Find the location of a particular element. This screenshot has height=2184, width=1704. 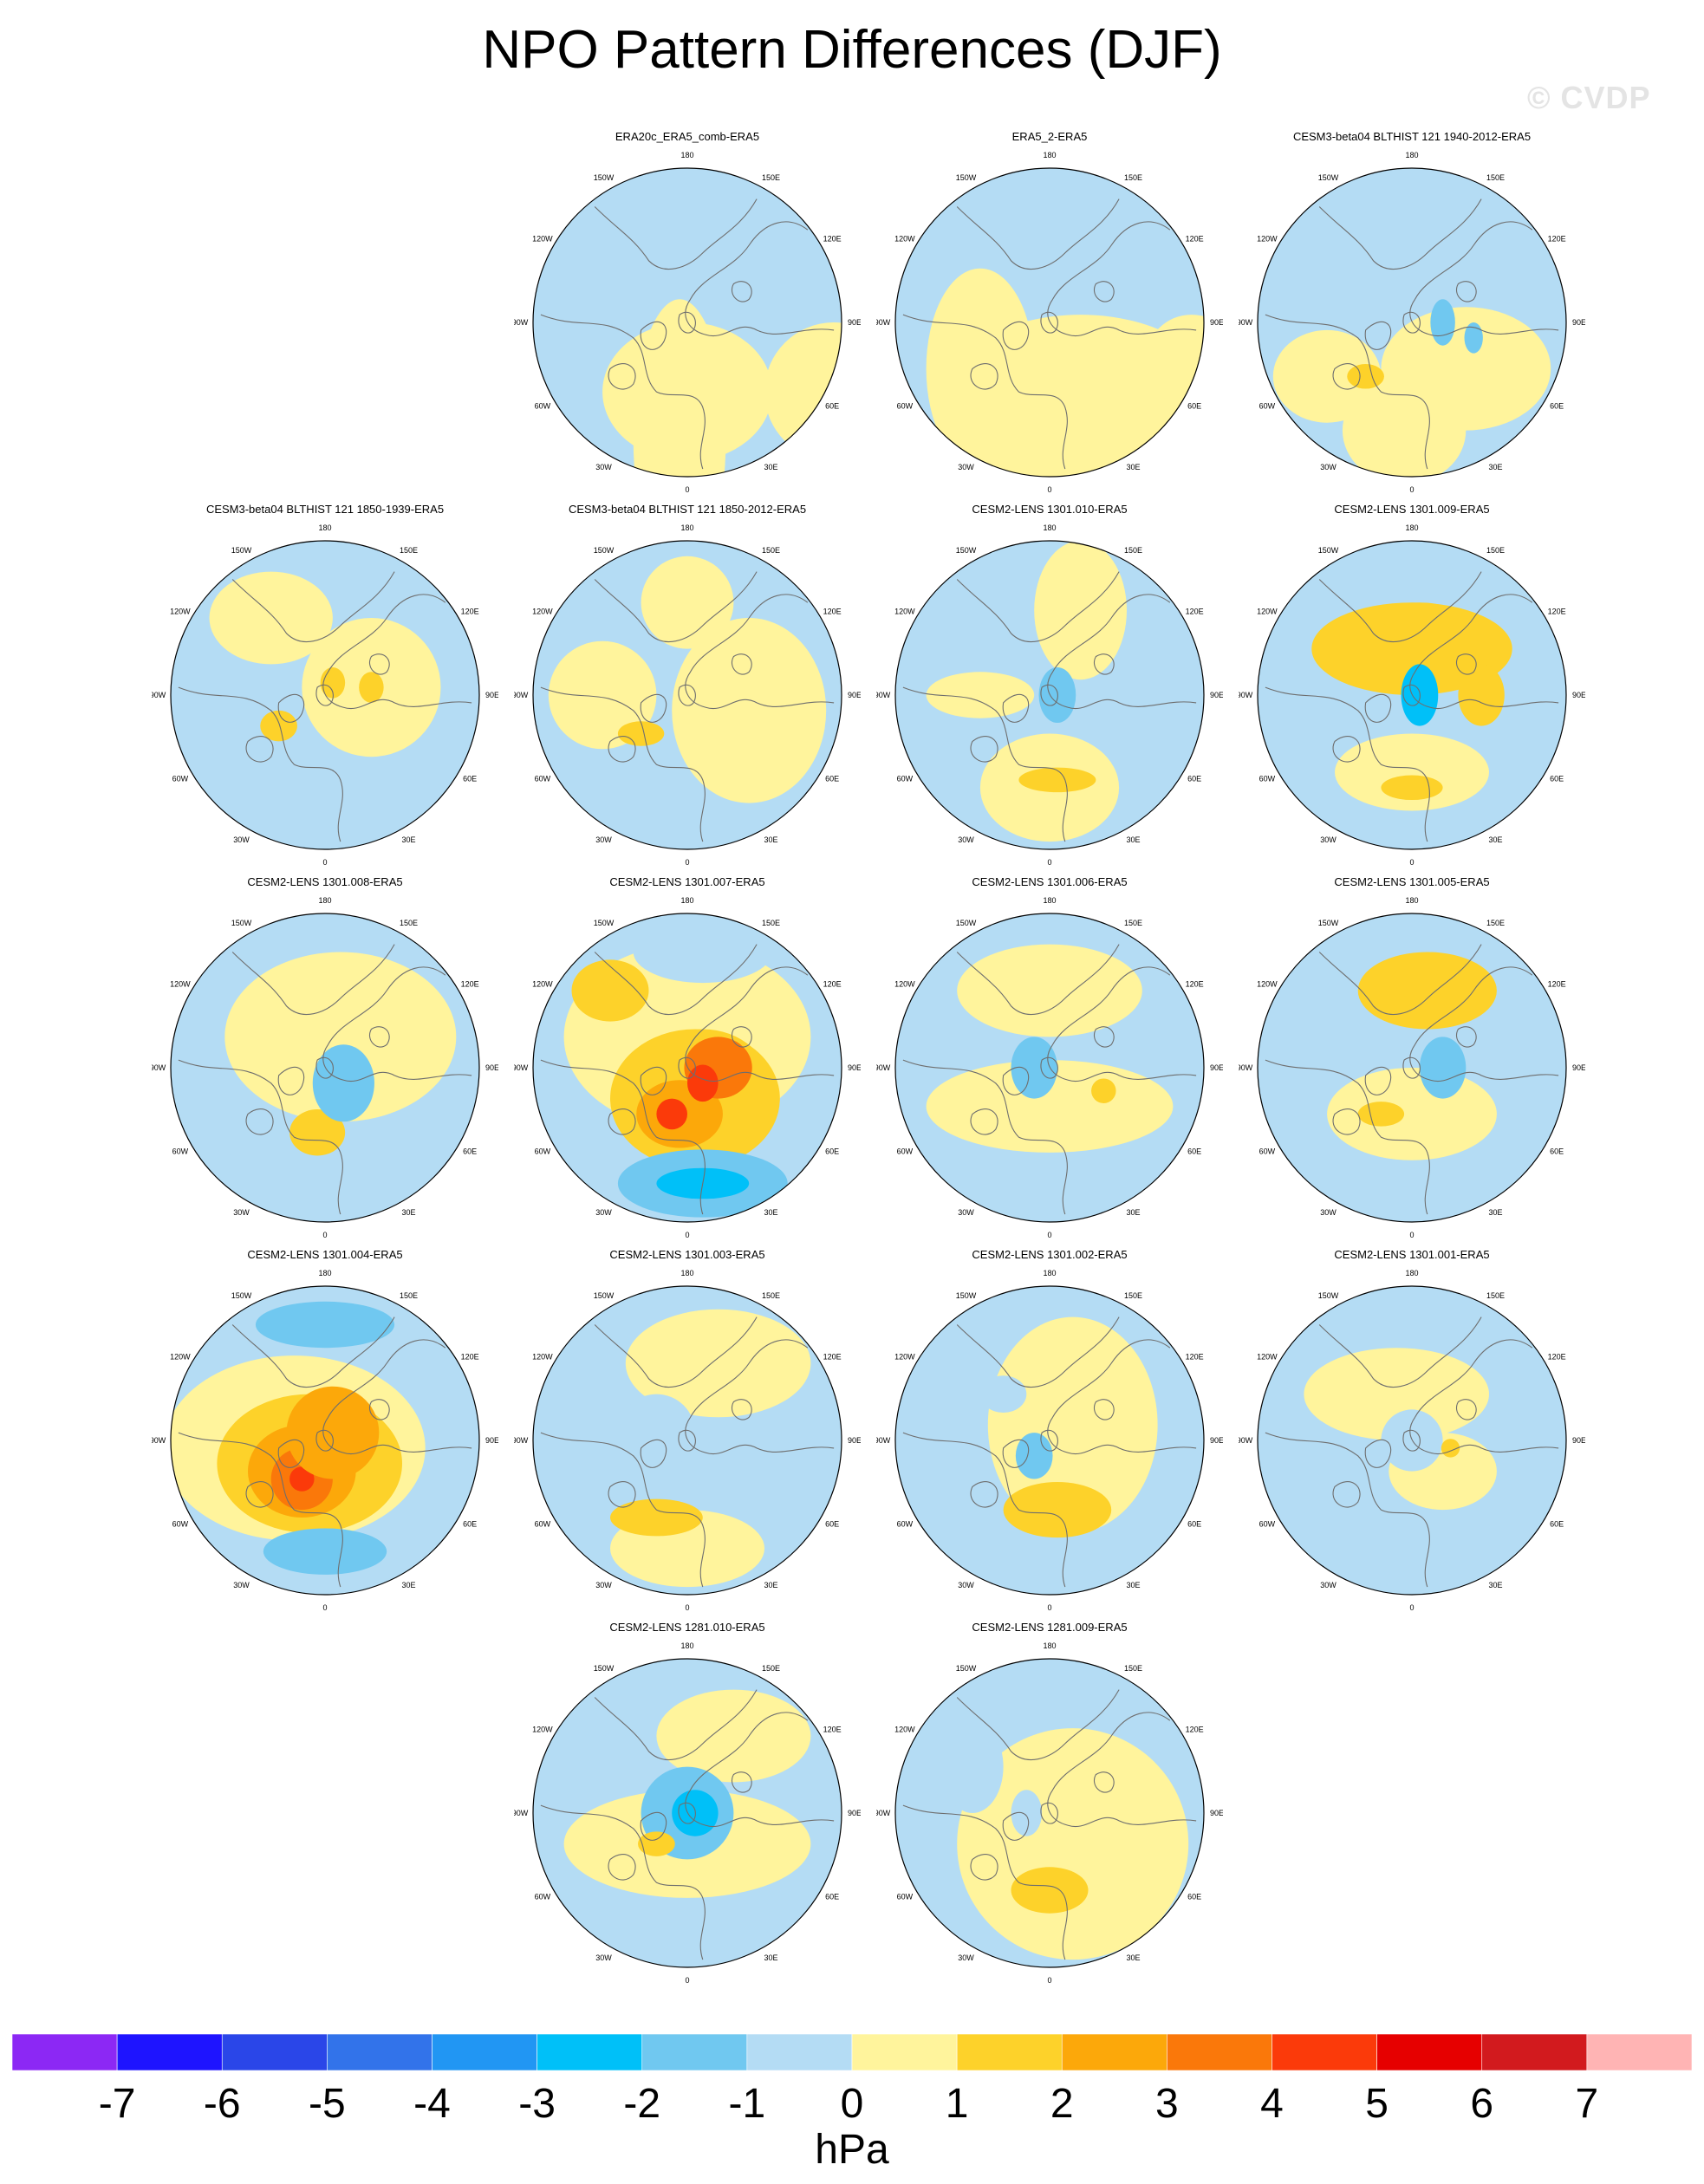

colorbar-tick-label: -3 is located at coordinates (537, 2104).